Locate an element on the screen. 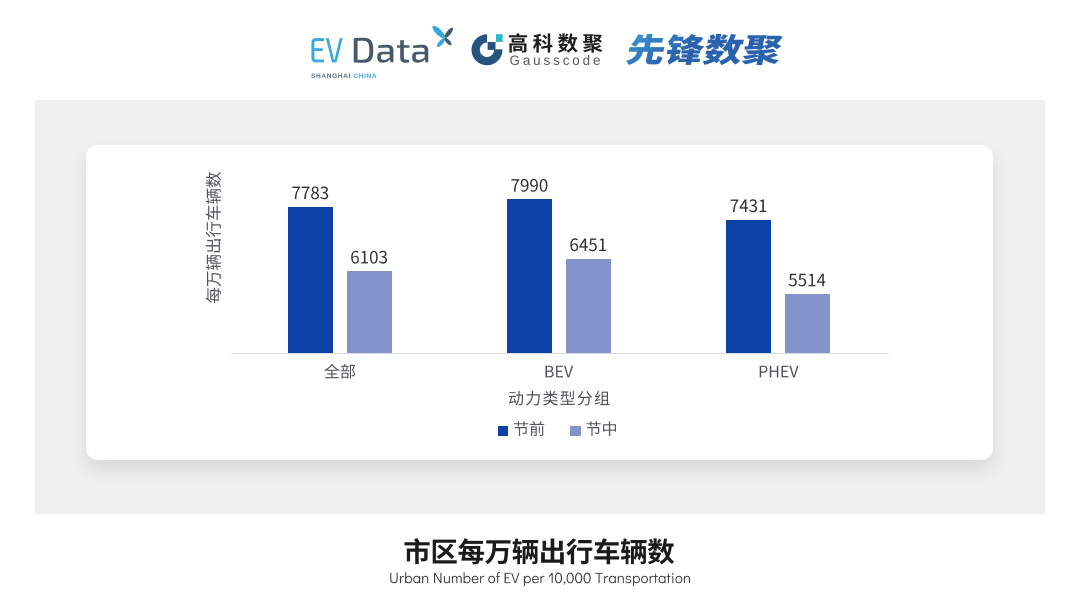 The width and height of the screenshot is (1080, 608). svg-text: Gausscode is located at coordinates (557, 60).